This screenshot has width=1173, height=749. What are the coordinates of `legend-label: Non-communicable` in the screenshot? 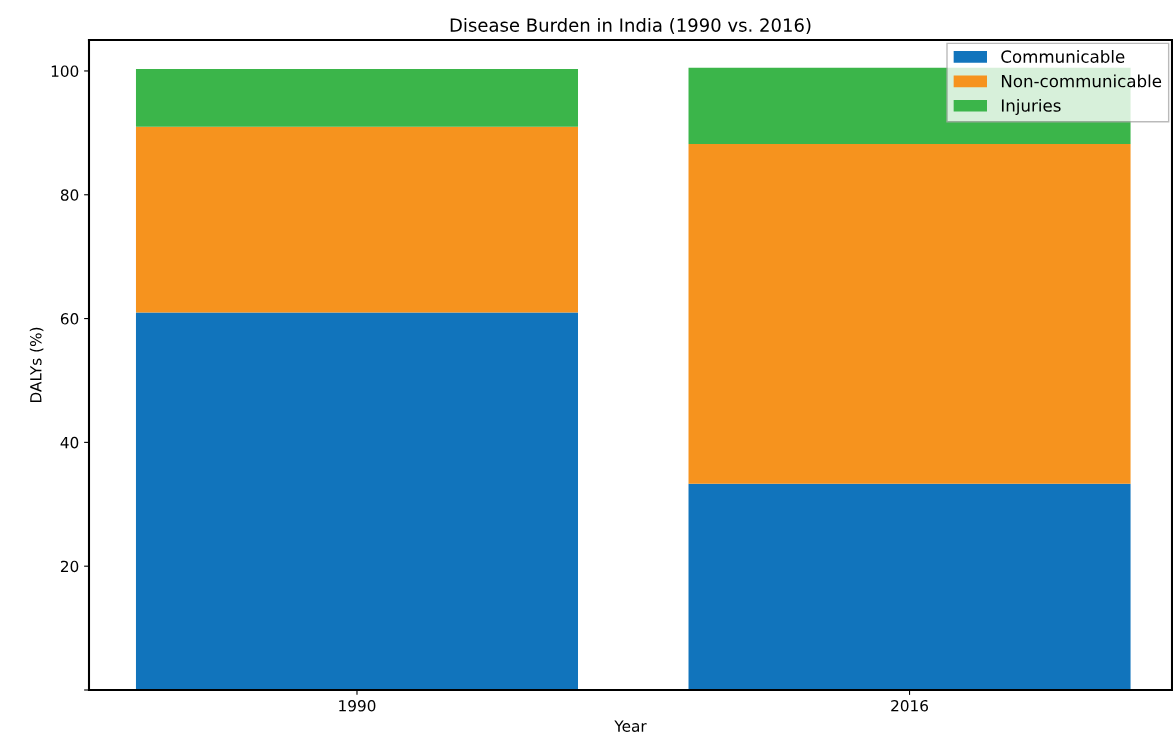 It's located at (1081, 81).